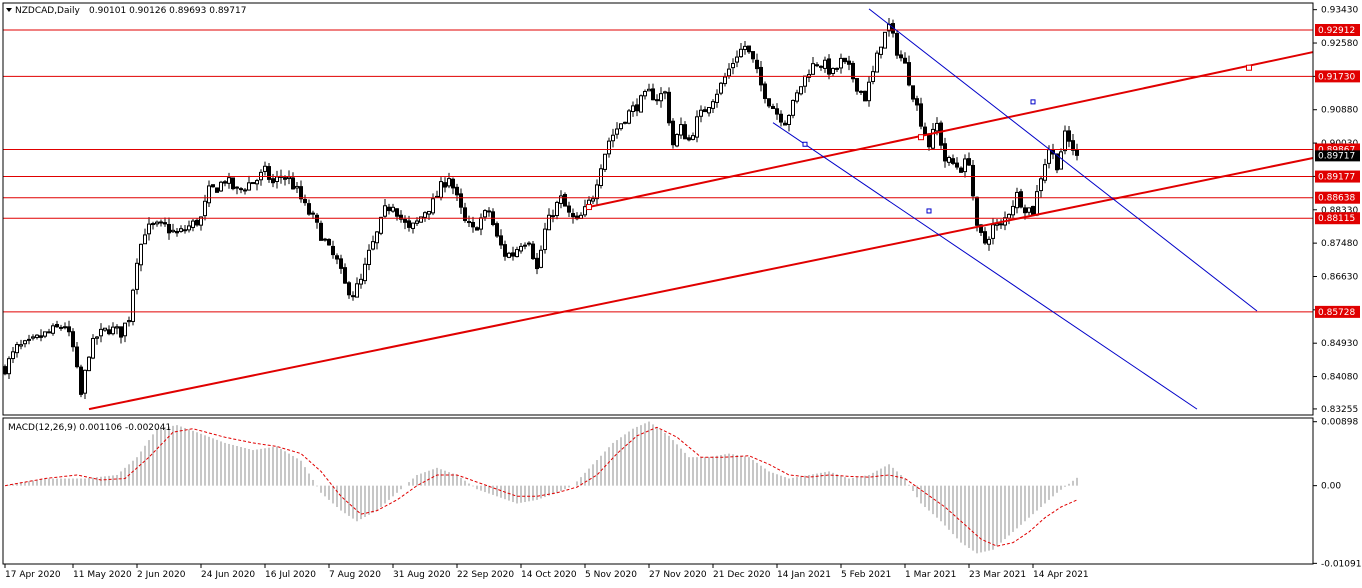 Image resolution: width=1362 pixels, height=588 pixels. What do you see at coordinates (1336, 31) in the screenshot?
I see `level-price-label: 0.92912` at bounding box center [1336, 31].